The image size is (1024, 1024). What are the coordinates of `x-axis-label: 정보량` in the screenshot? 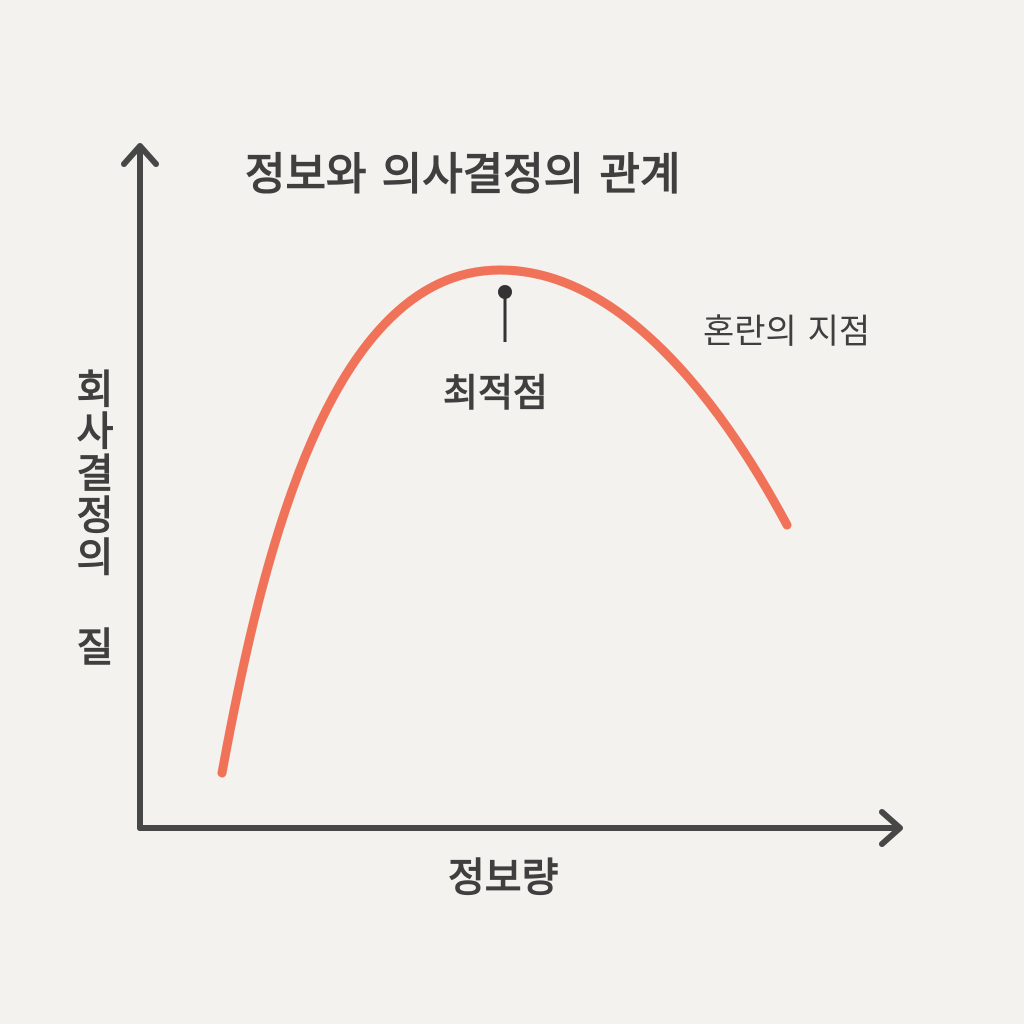 It's located at (503, 878).